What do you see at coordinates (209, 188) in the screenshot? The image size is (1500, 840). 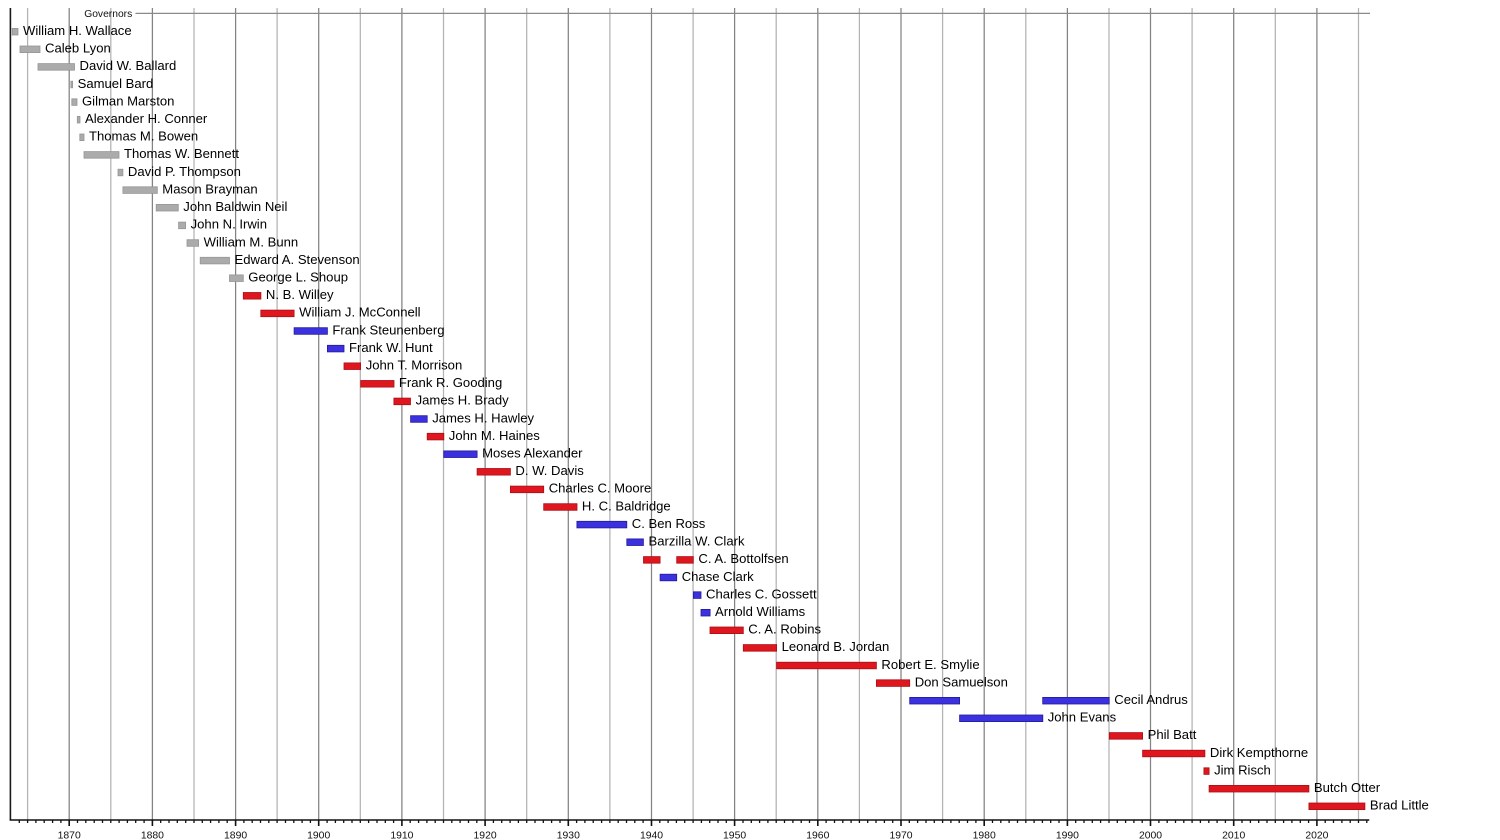 I see `svg-text: Mason Brayman` at bounding box center [209, 188].